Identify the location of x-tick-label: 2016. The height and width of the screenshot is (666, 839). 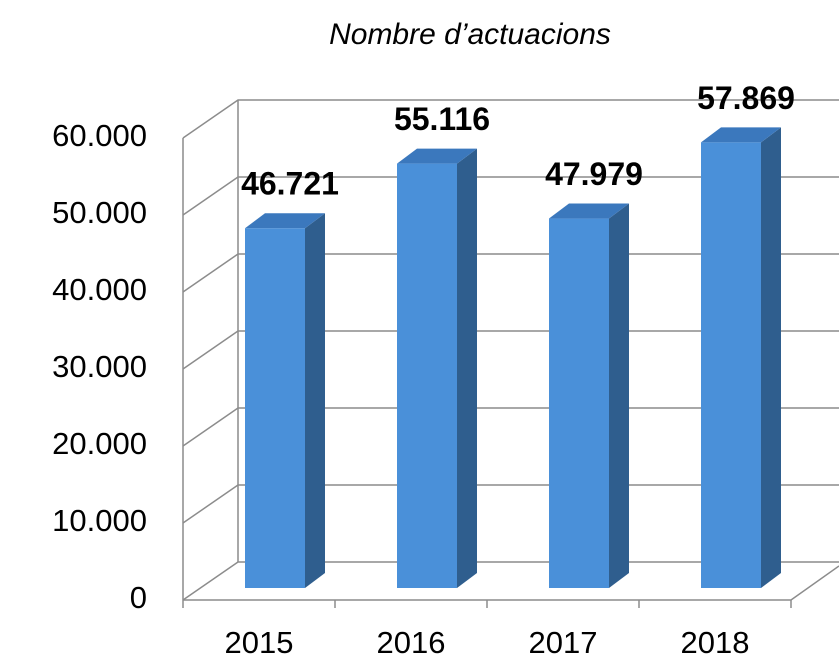
(411, 642).